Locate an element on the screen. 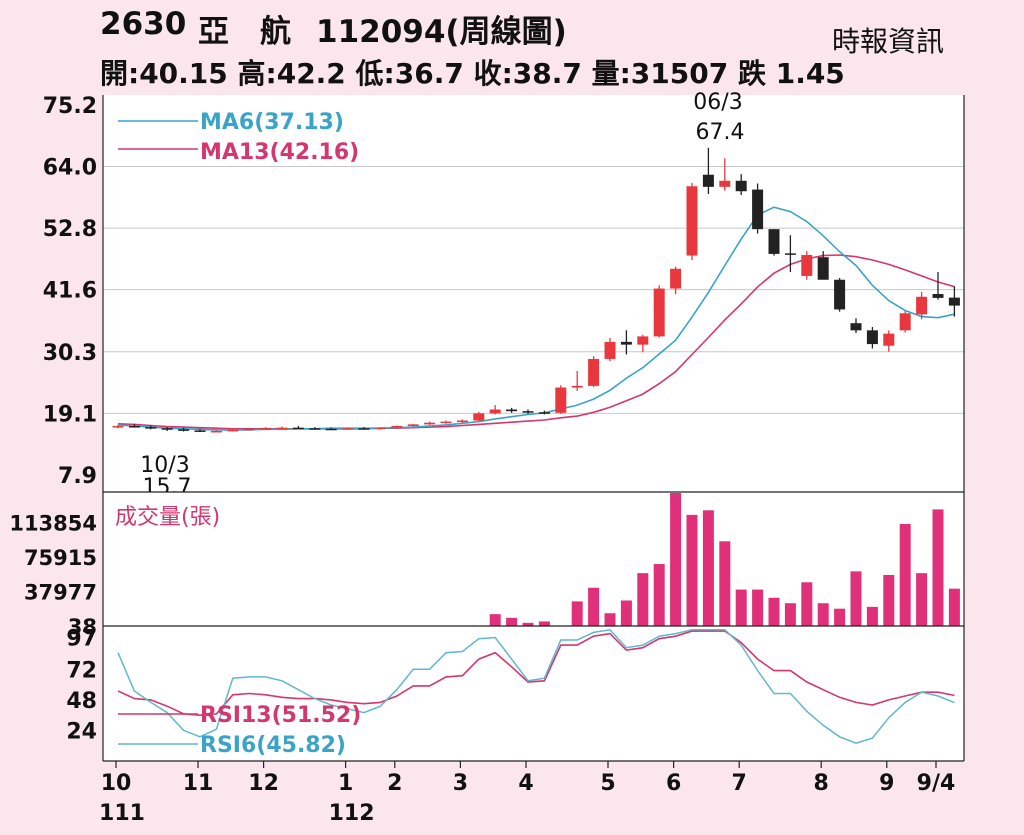  month-label: 8 is located at coordinates (821, 783).